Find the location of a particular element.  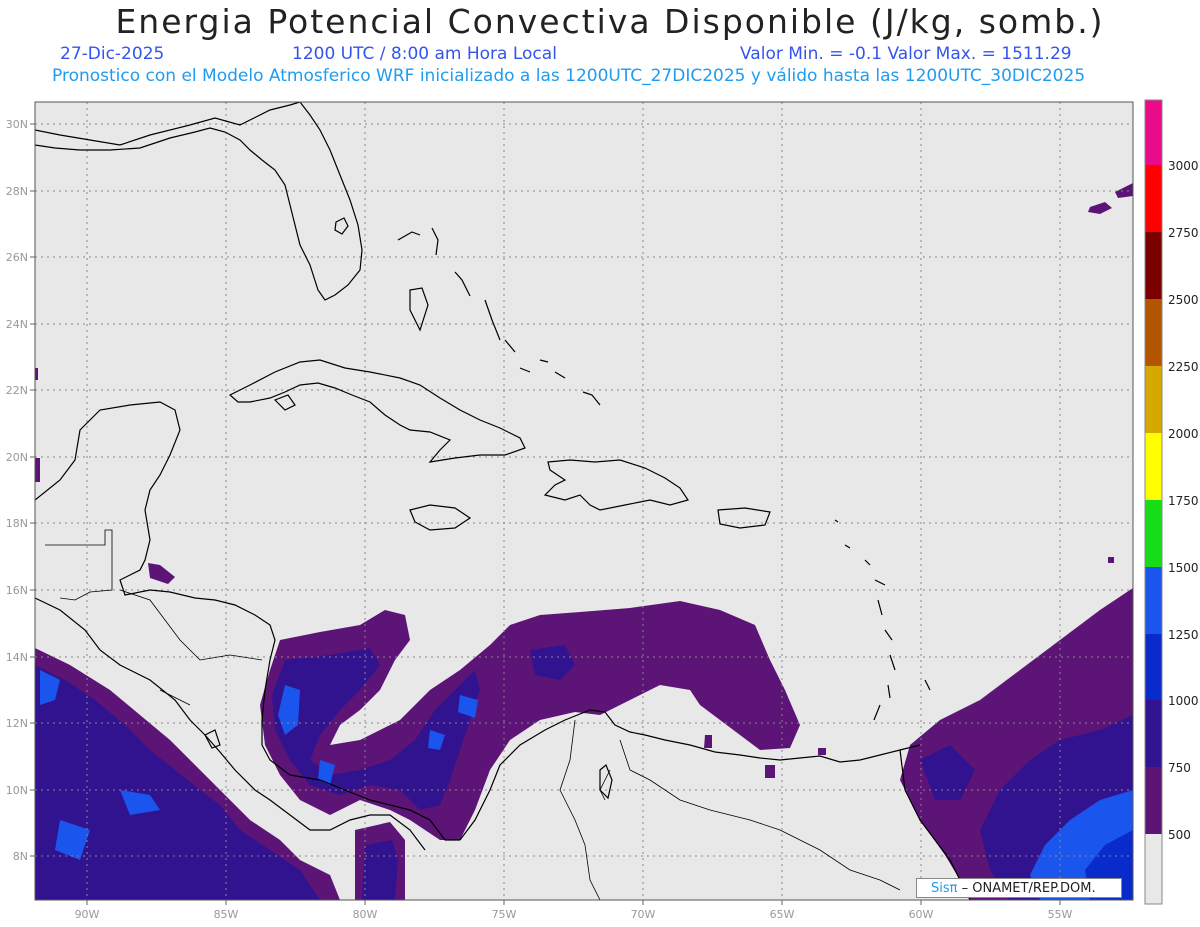

lon-label: 65W is located at coordinates (782, 914).